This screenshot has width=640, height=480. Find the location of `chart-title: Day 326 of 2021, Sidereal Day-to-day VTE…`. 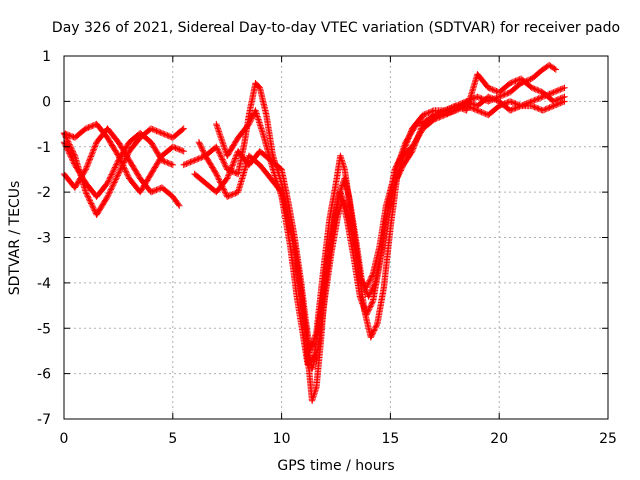

chart-title: Day 326 of 2021, Sidereal Day-to-day VTE… is located at coordinates (336, 28).